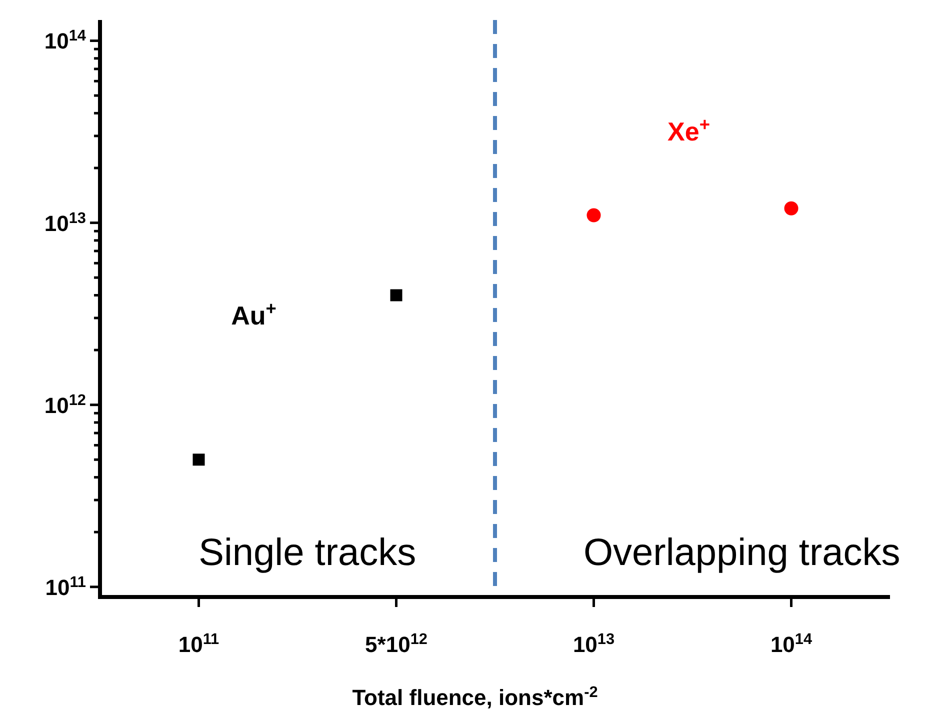 The width and height of the screenshot is (946, 718). What do you see at coordinates (791, 643) in the screenshot?
I see `x-tick-label: 10$^{14}$` at bounding box center [791, 643].